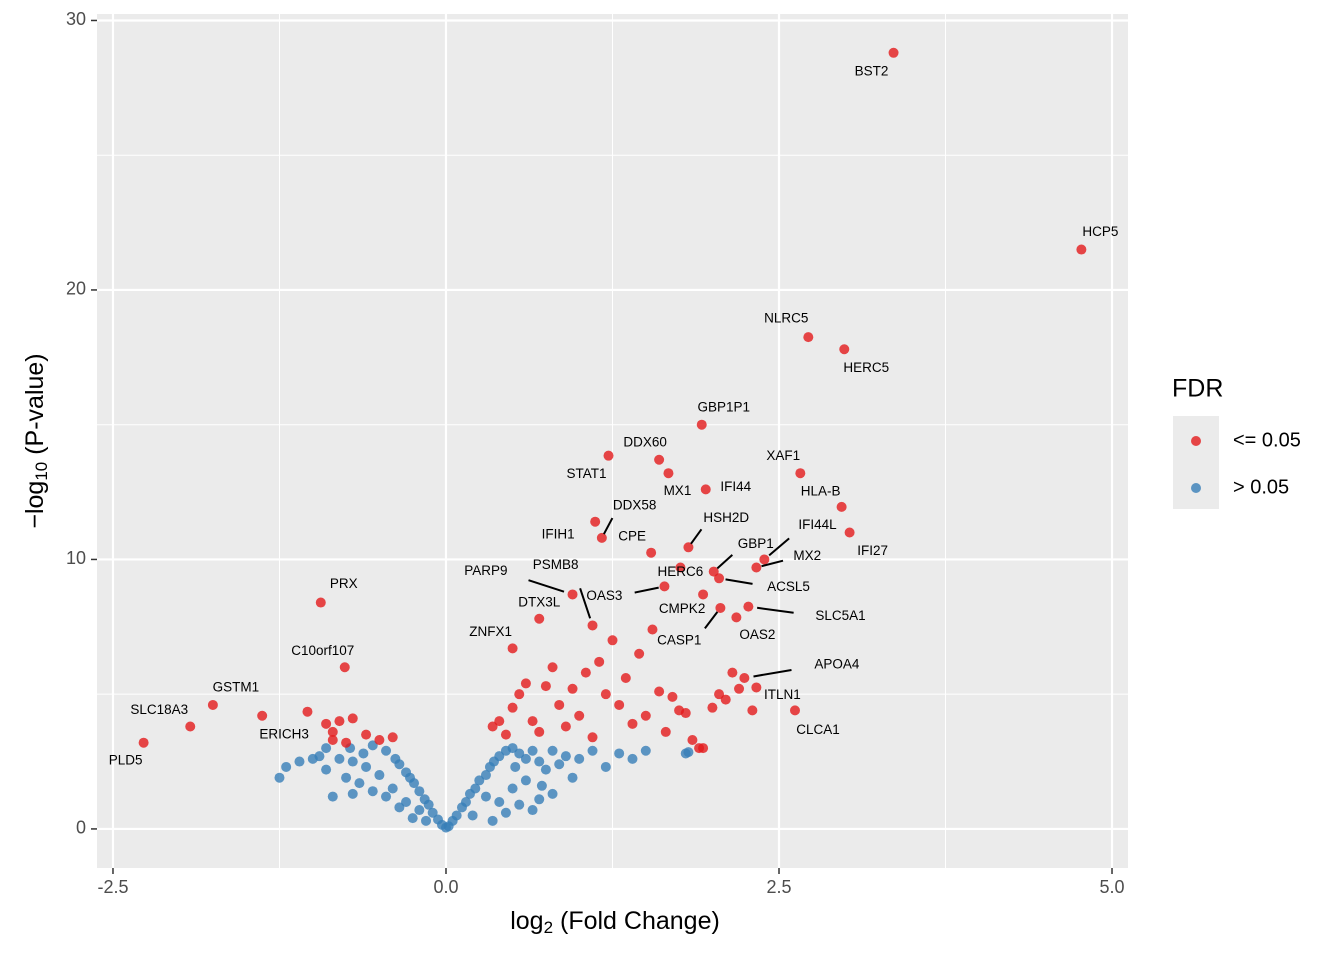  I want to click on x-title-base: log, so click(526, 921).